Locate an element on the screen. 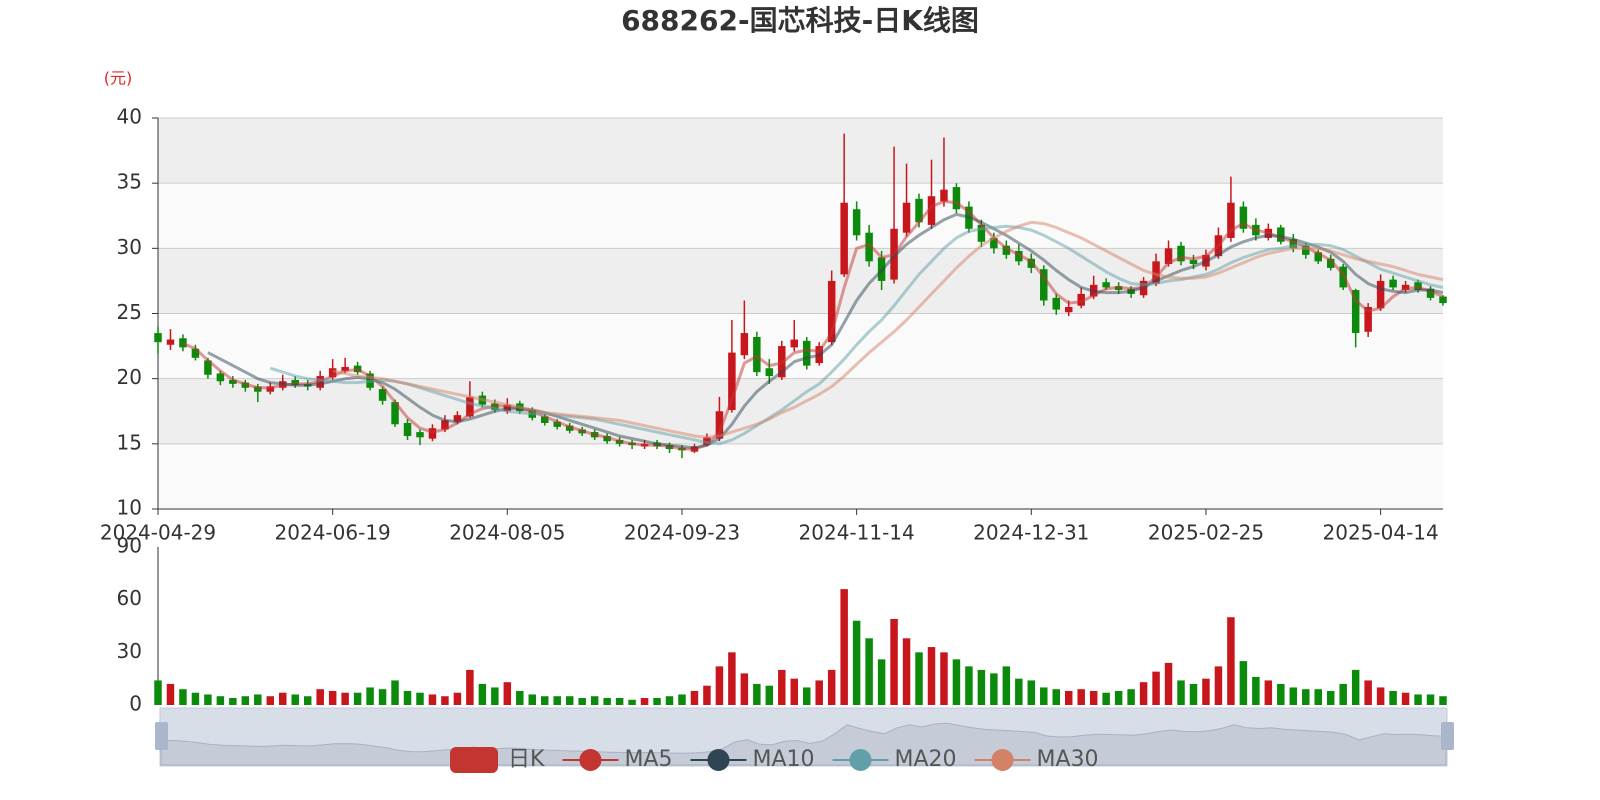 This screenshot has width=1600, height=800. legend-label: MA30 is located at coordinates (1068, 759).